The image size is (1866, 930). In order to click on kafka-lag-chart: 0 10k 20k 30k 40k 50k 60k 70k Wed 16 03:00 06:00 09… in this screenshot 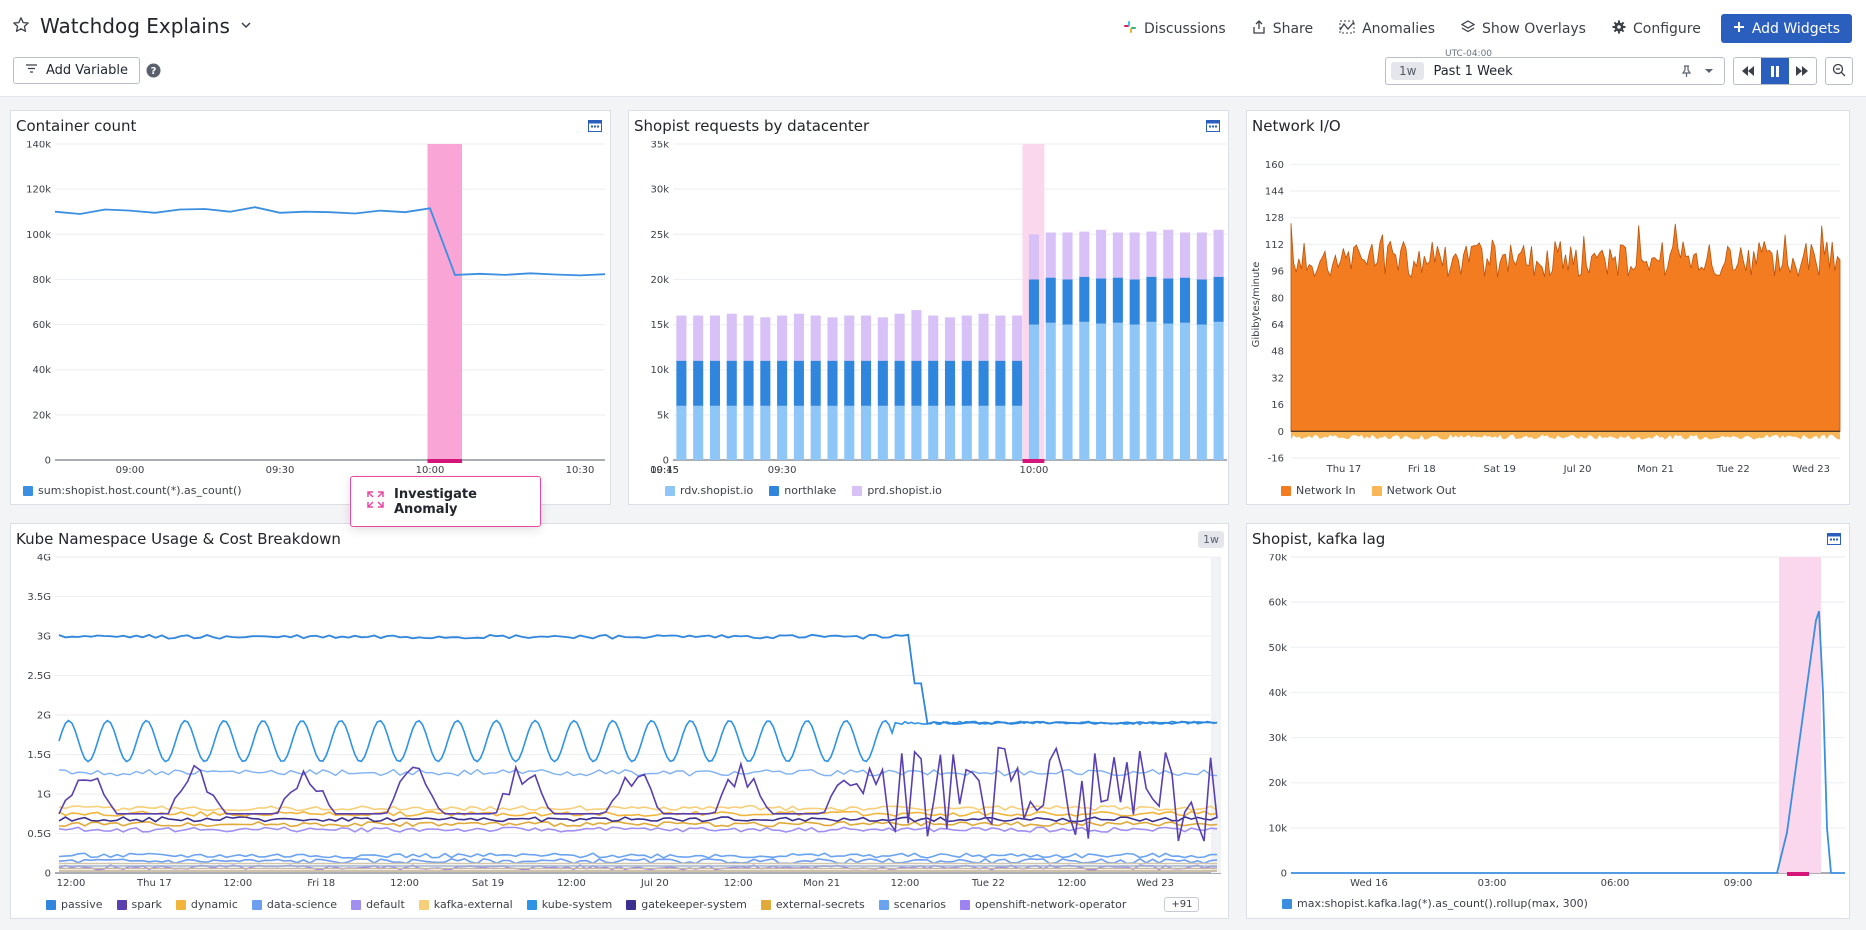, I will do `click(1548, 724)`.